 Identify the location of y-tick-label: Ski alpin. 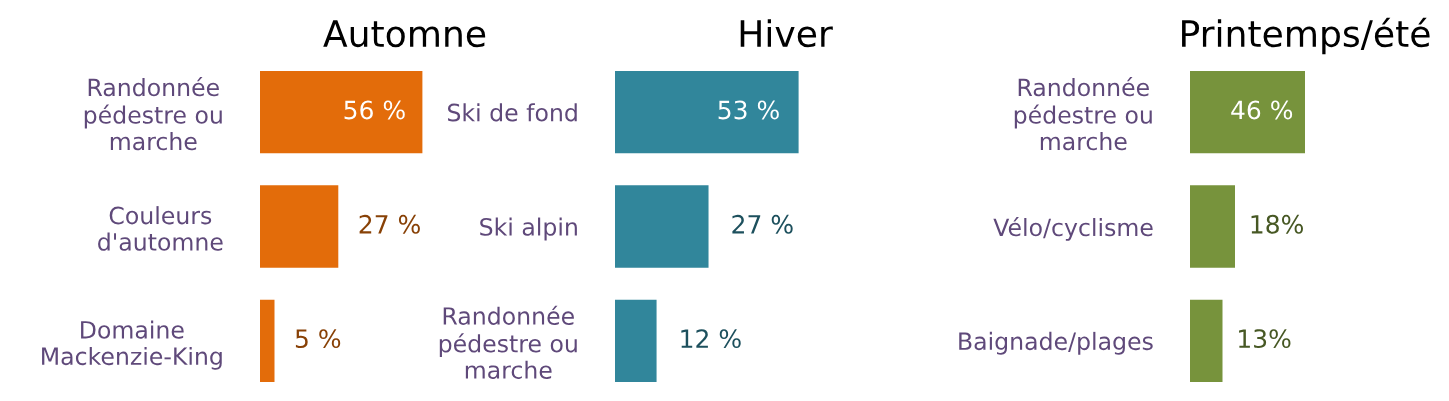
(528, 229).